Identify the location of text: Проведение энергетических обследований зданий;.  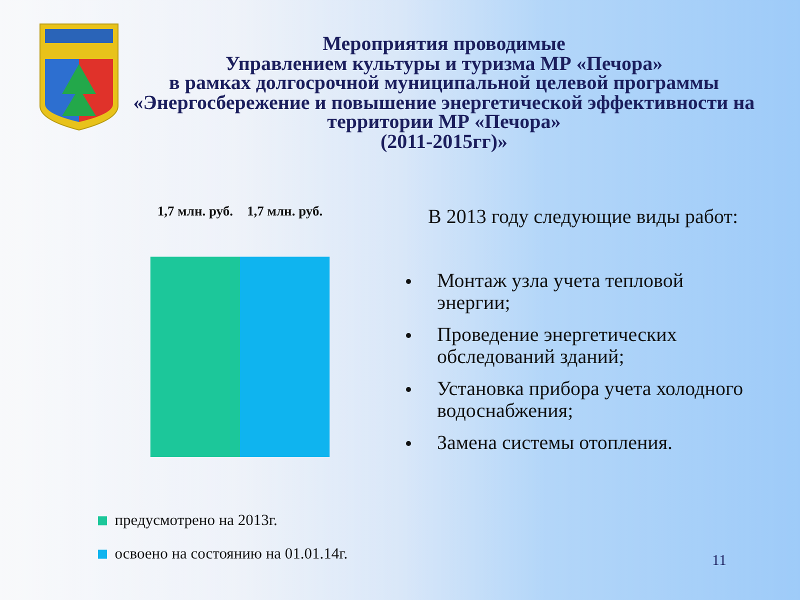
(557, 346).